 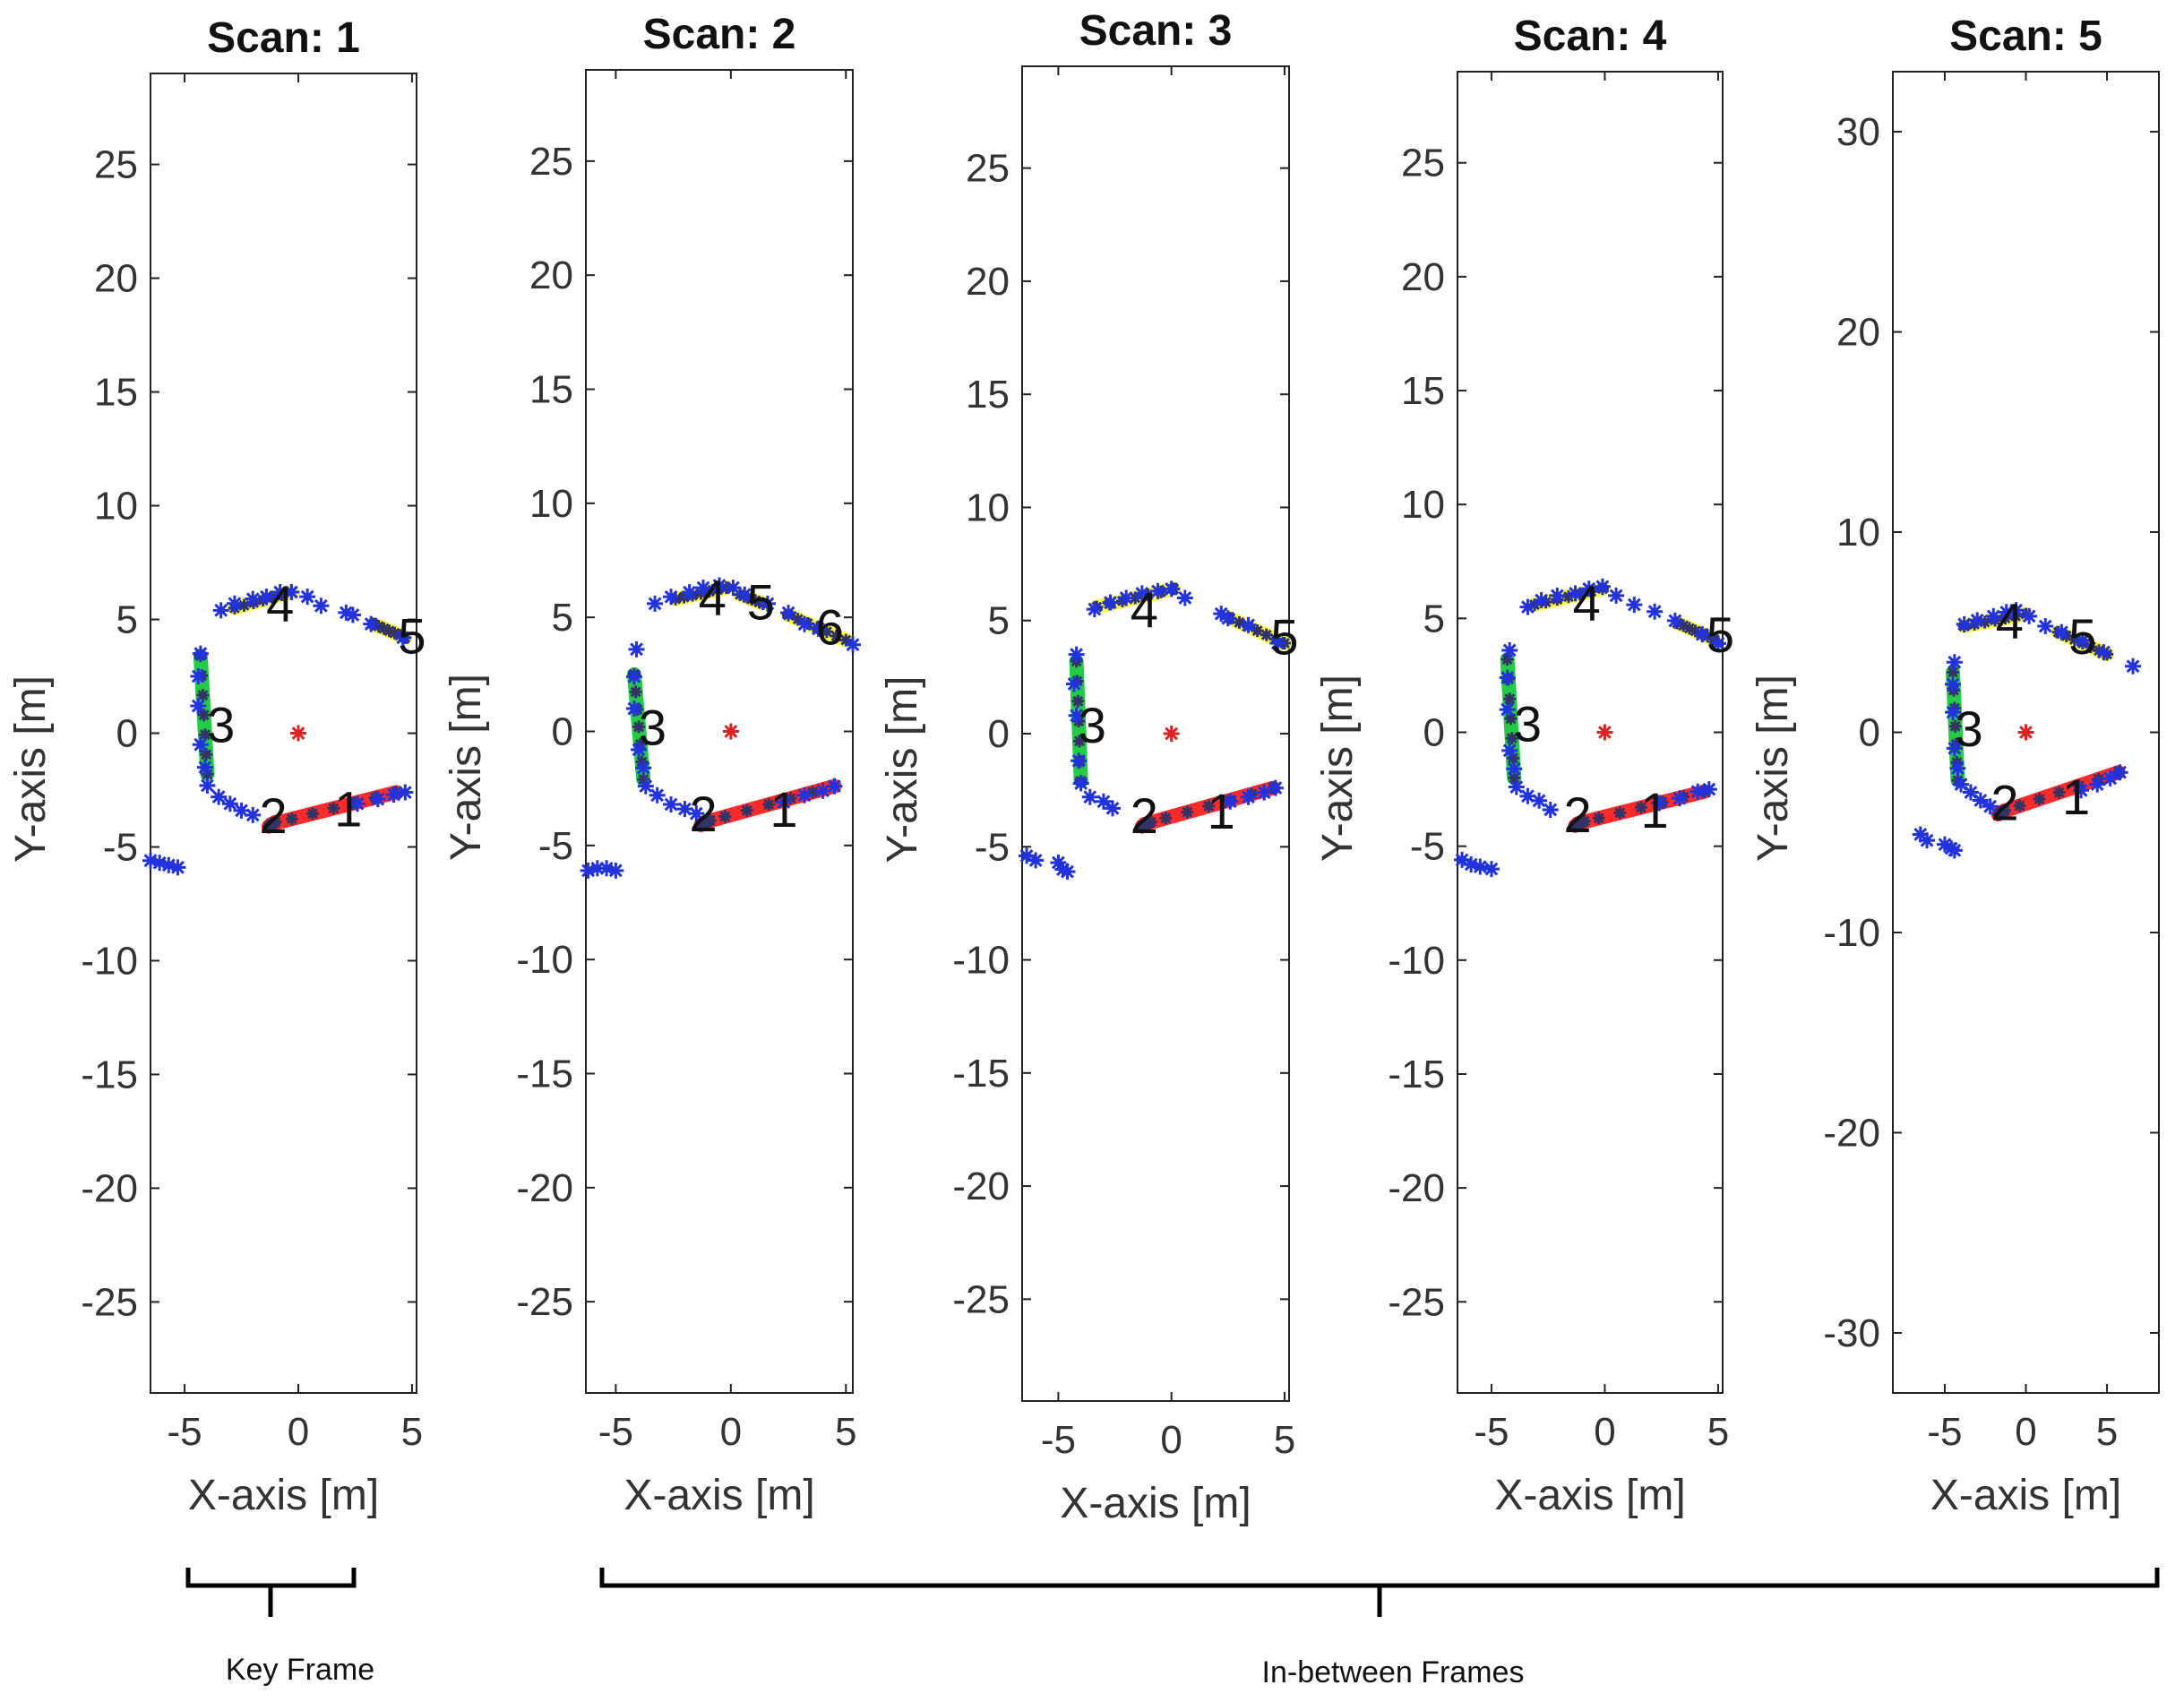 What do you see at coordinates (1156, 31) in the screenshot?
I see `panel-title: Scan: 3` at bounding box center [1156, 31].